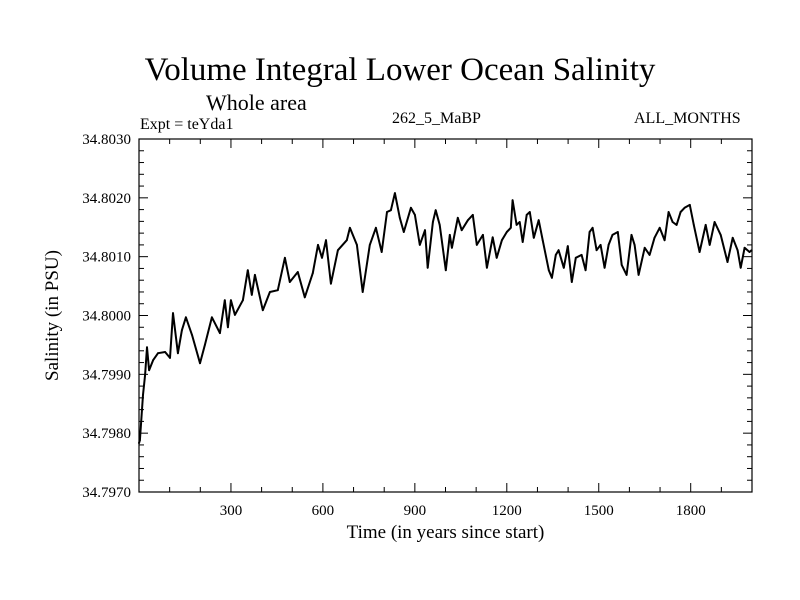  What do you see at coordinates (599, 511) in the screenshot?
I see `x-tick-label: 1500` at bounding box center [599, 511].